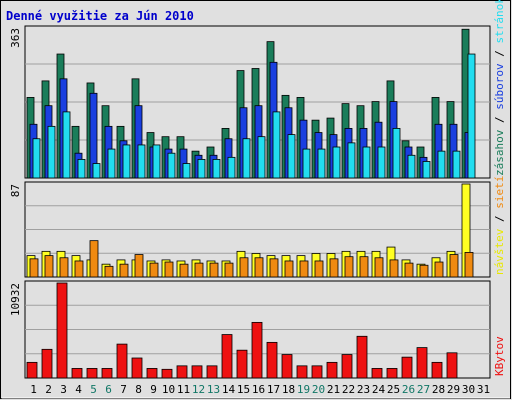 The height and width of the screenshot is (404, 512). I want to click on bar-stránok-day-18, so click(291, 156).